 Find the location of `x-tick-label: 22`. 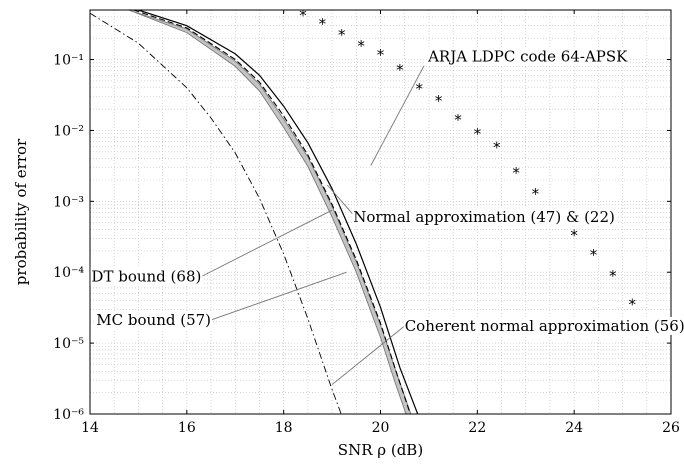

x-tick-label: 22 is located at coordinates (477, 428).